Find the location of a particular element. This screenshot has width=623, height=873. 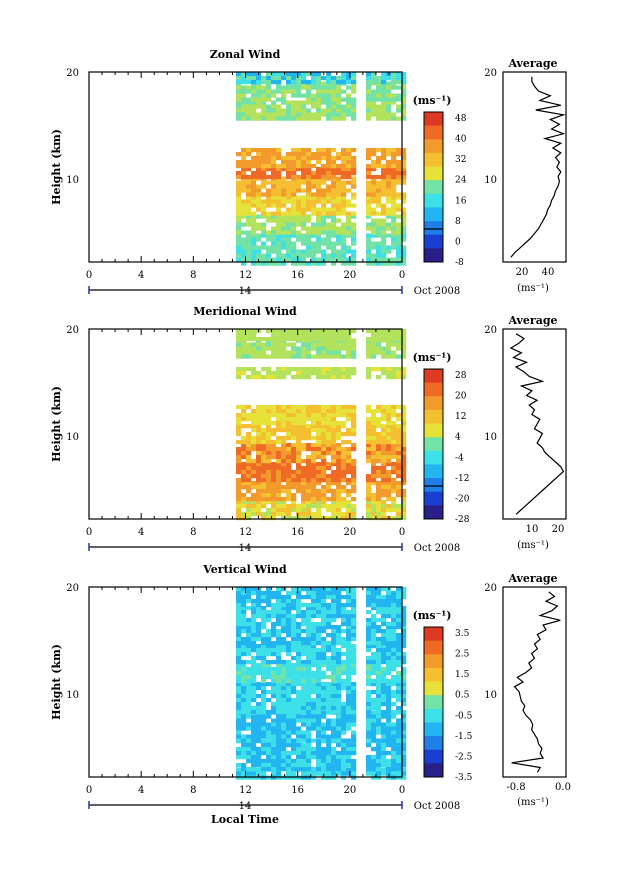

colorbar-swatch is located at coordinates (433, 715).